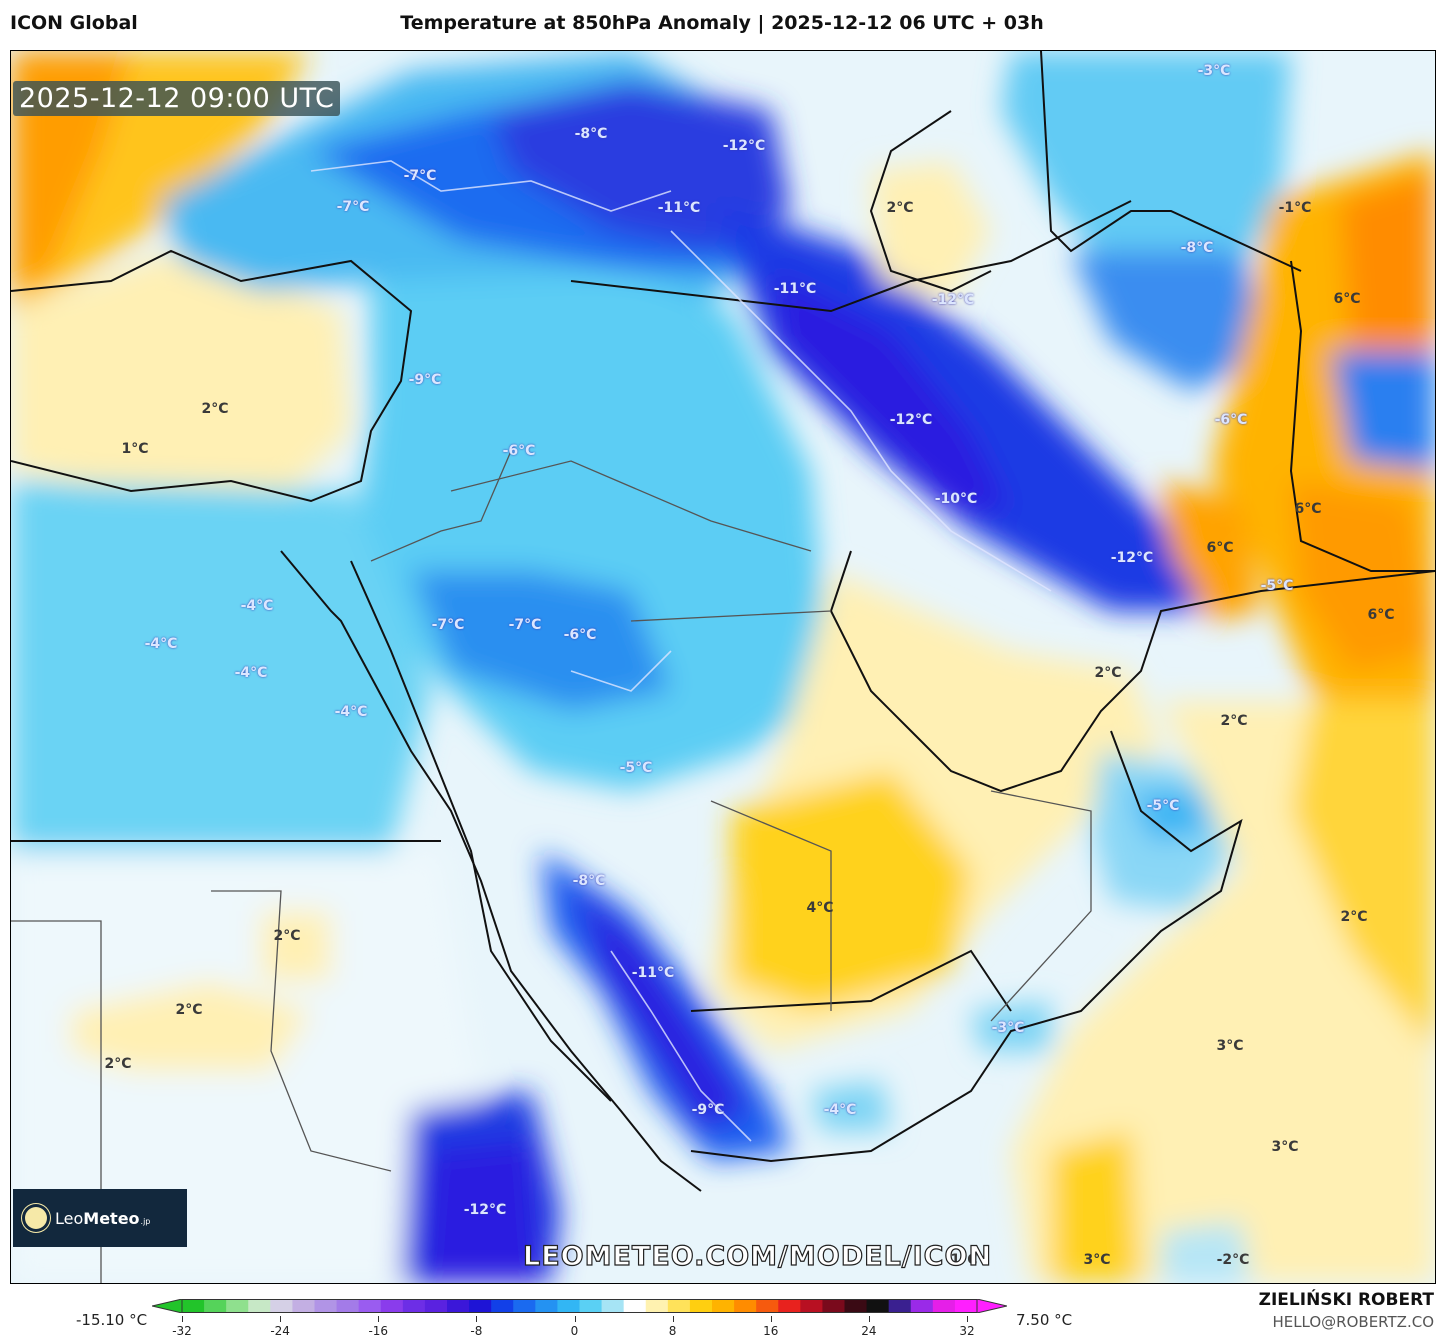  What do you see at coordinates (1044, 1320) in the screenshot?
I see `colorbar-max-label: 7.50 °C` at bounding box center [1044, 1320].